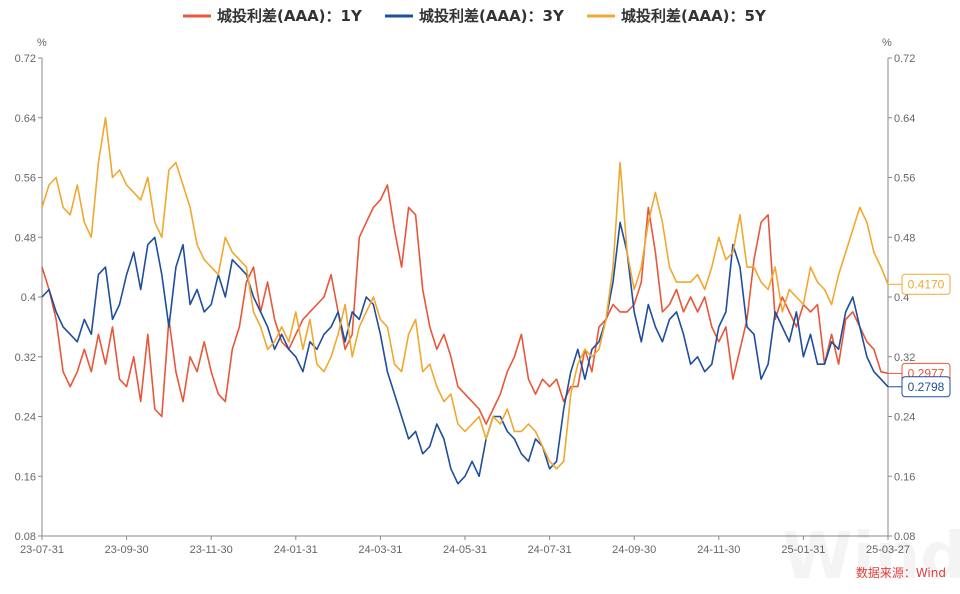 The height and width of the screenshot is (594, 960). Describe the element at coordinates (25, 179) in the screenshot. I see `y-tick-label-left: 0.56` at that location.